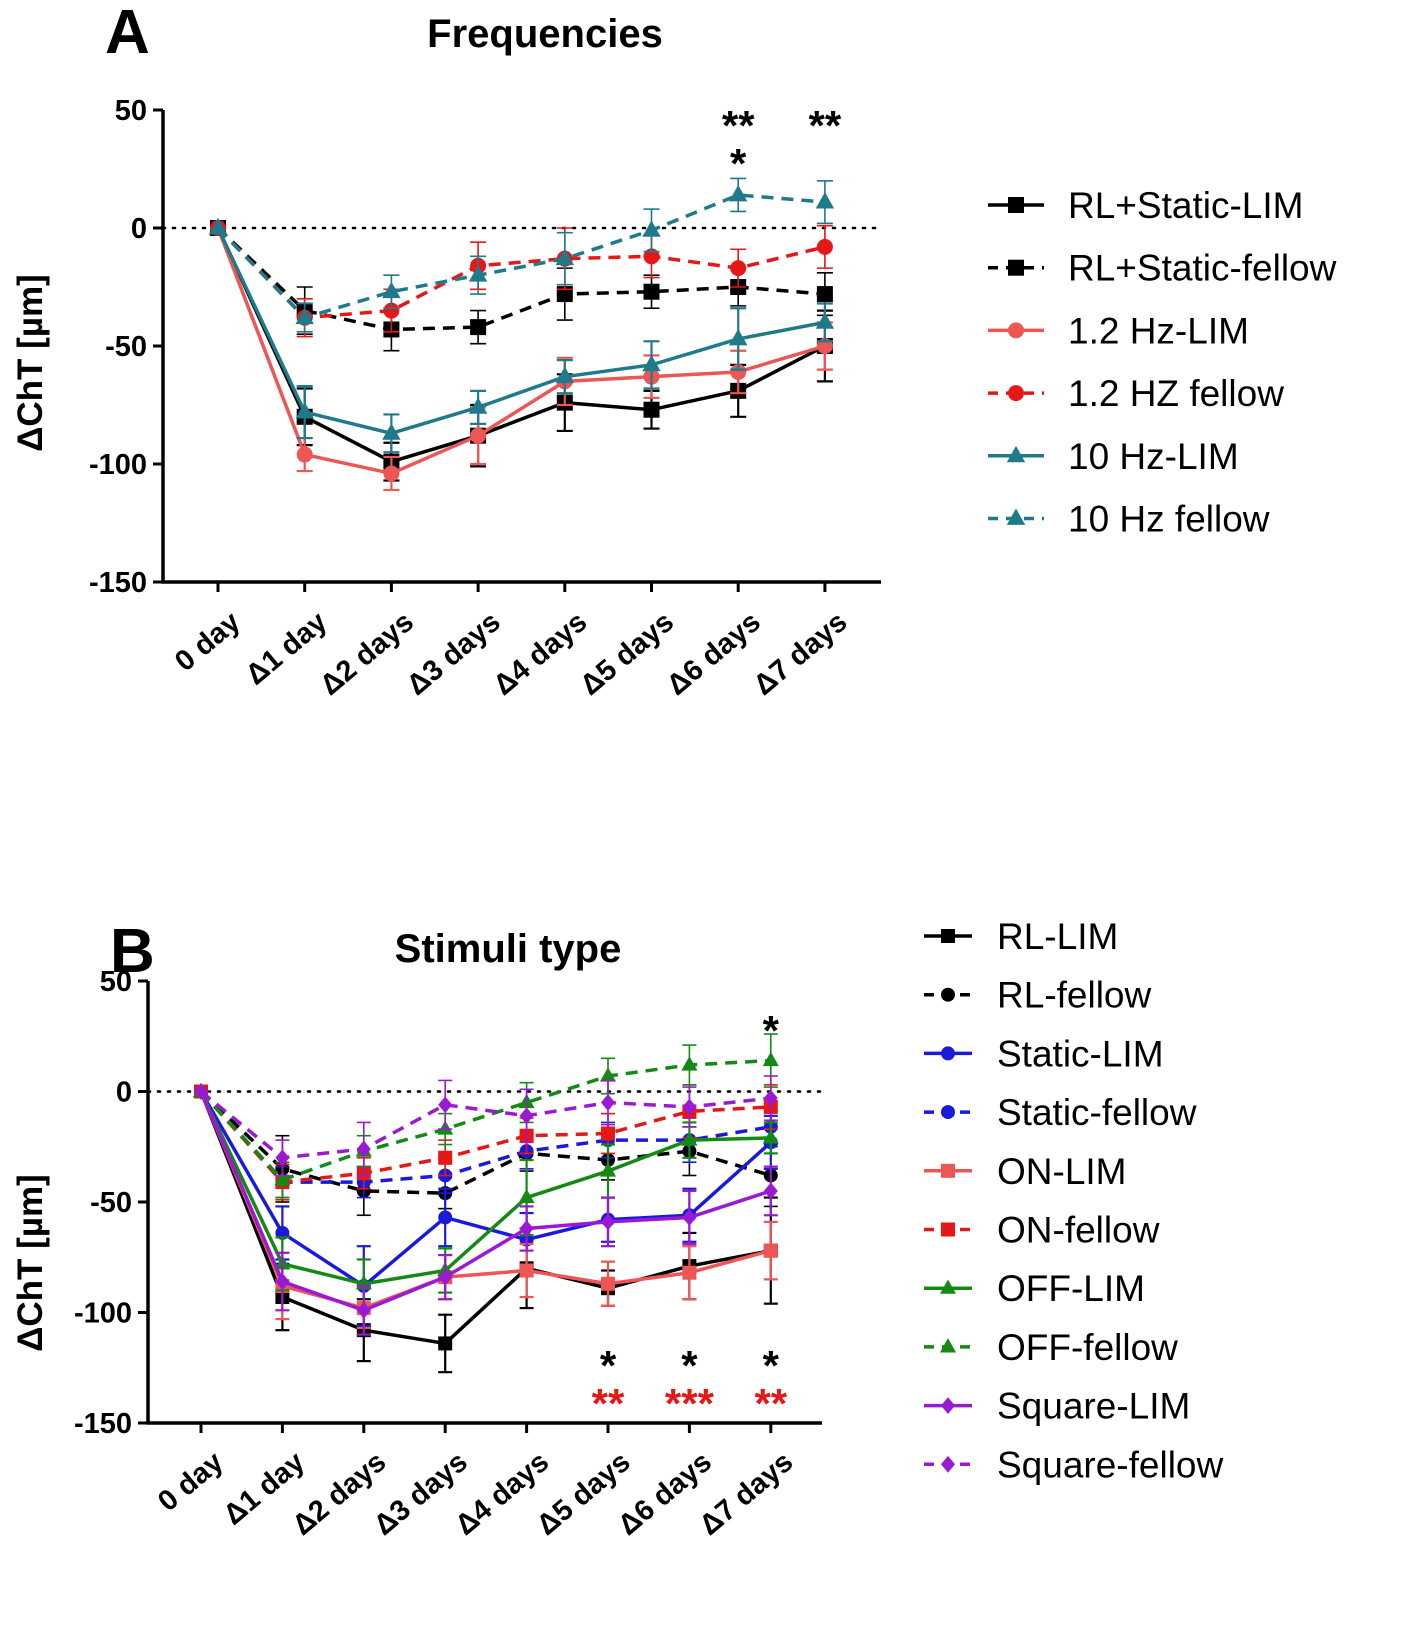 Image resolution: width=1418 pixels, height=1636 pixels. Describe the element at coordinates (545, 34) in the screenshot. I see `panel-a-title: Frequencies` at that location.